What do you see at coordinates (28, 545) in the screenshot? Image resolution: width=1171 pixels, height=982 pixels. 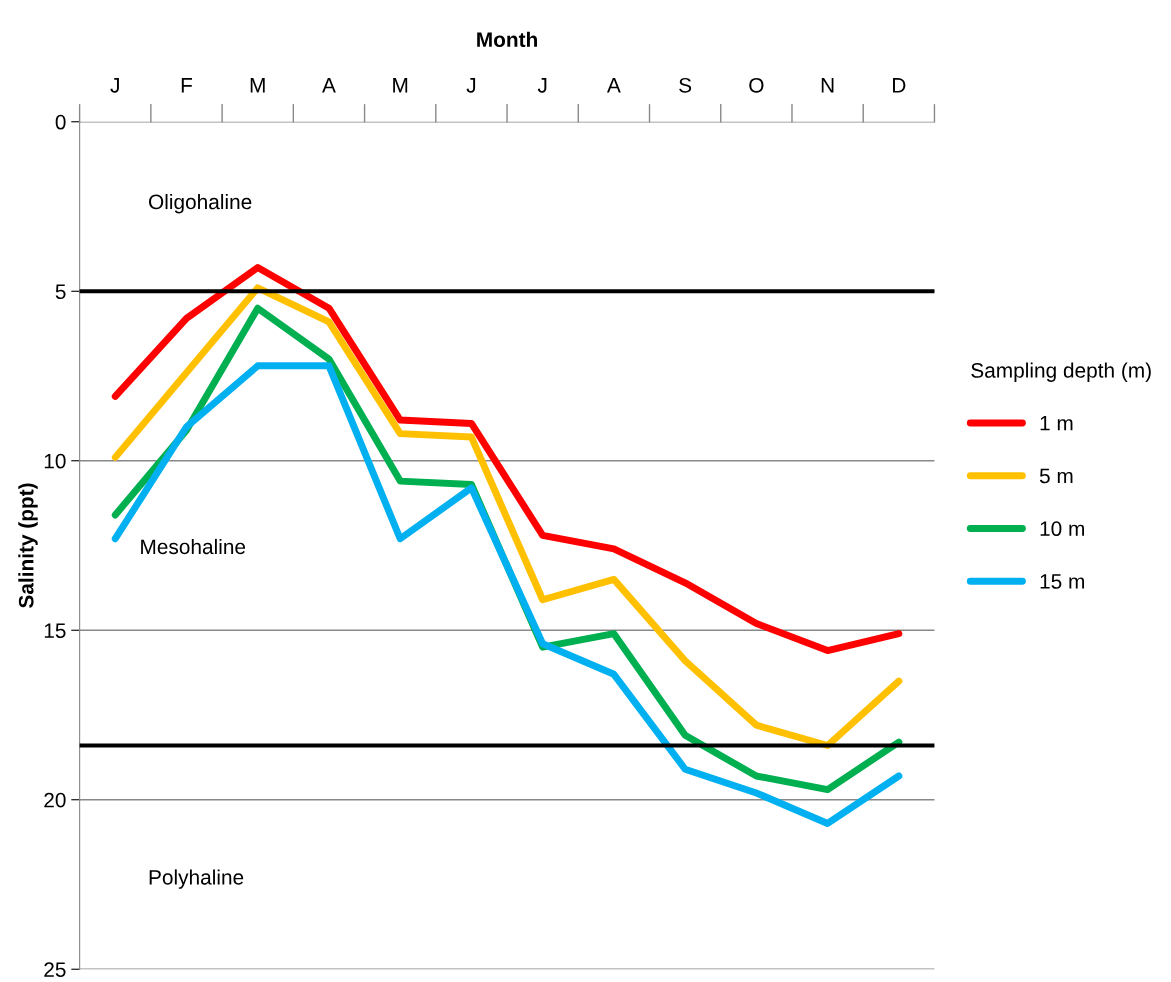 I see `y-axis-title: Salinity (ppt)` at bounding box center [28, 545].